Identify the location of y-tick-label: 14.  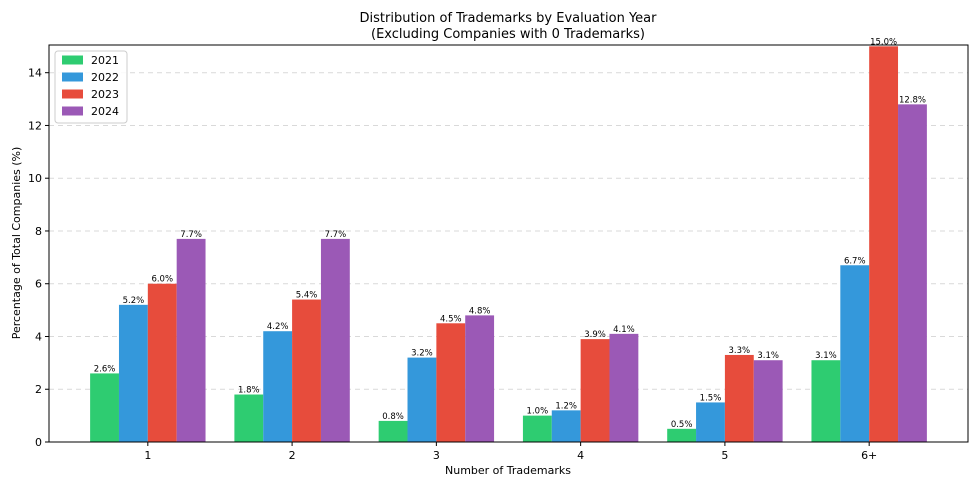
(35, 73).